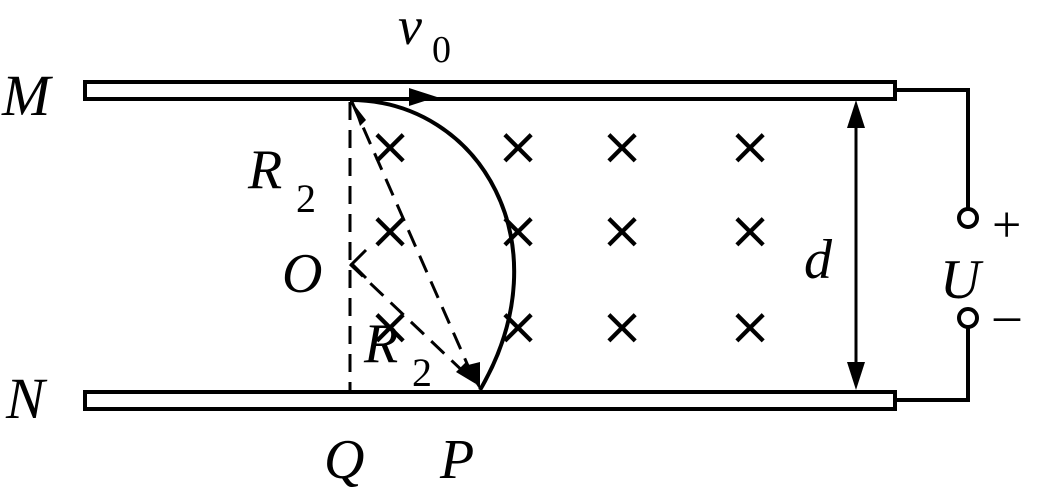 This screenshot has width=1037, height=493. I want to click on label-radius-lower-subscript: 2, so click(422, 372).